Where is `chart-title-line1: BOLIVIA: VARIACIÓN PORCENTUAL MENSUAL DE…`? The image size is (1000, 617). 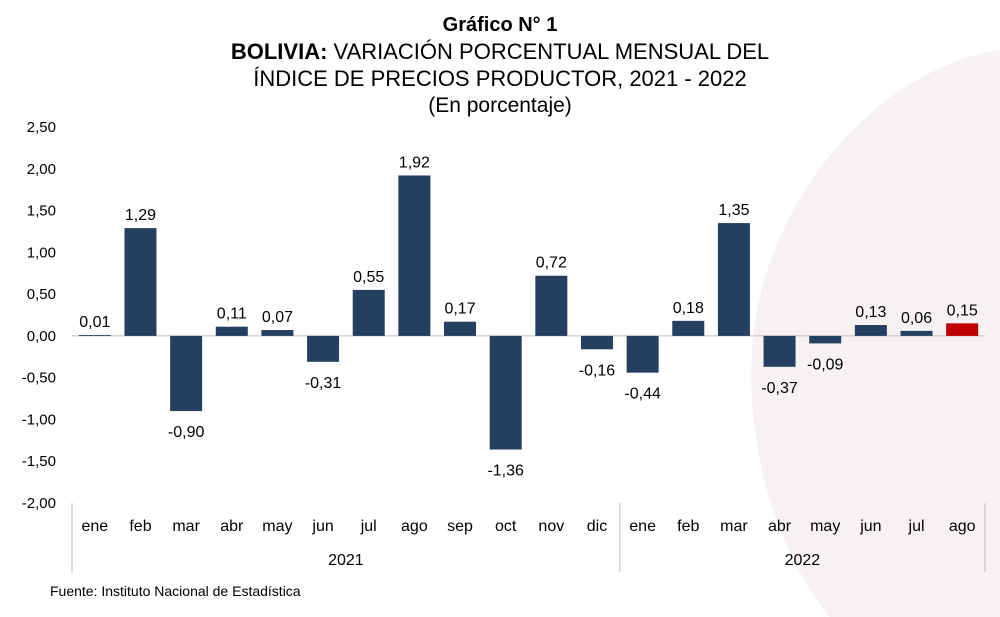 chart-title-line1: BOLIVIA: VARIACIÓN PORCENTUAL MENSUAL DE… is located at coordinates (500, 51).